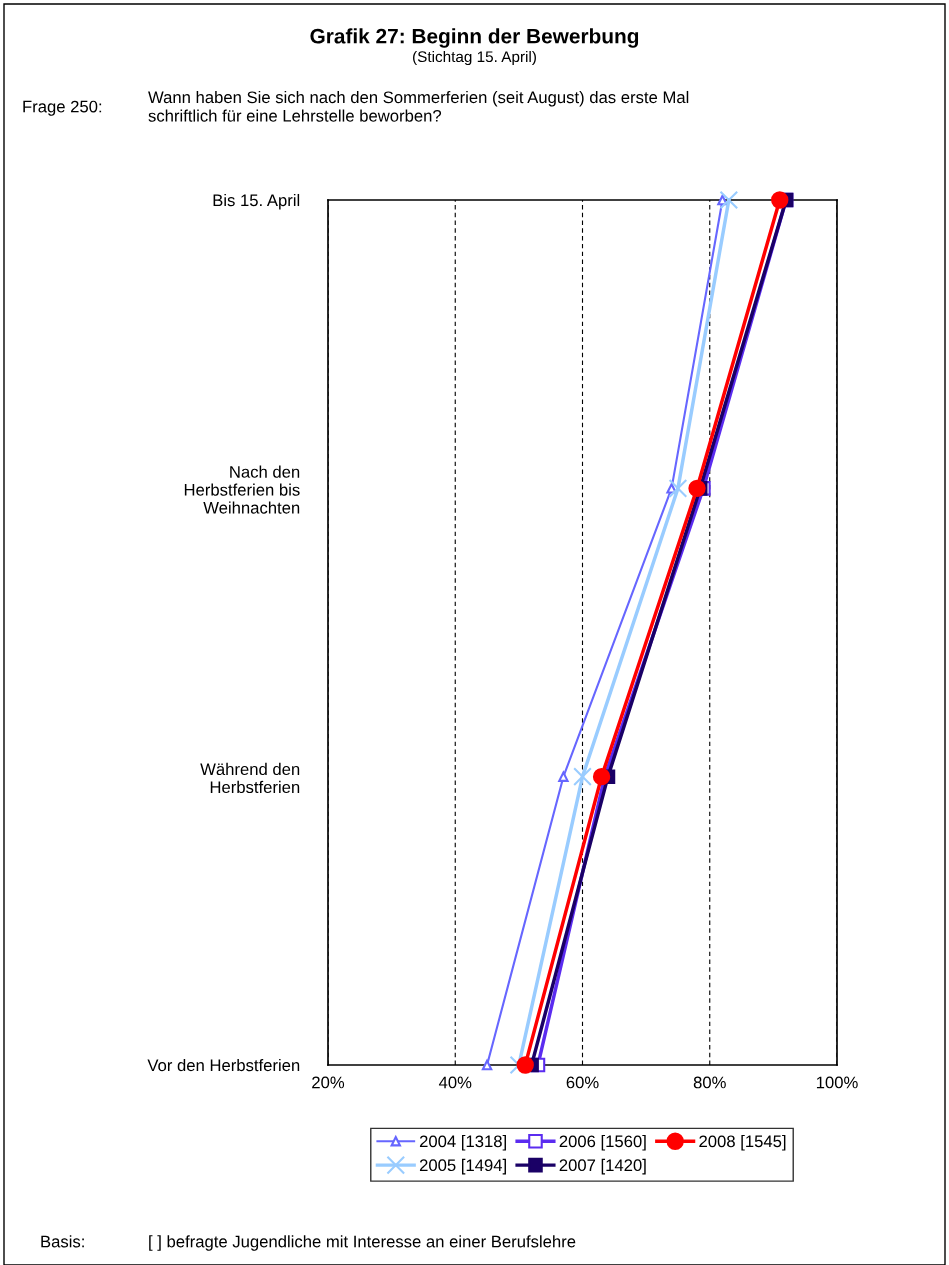 The width and height of the screenshot is (949, 1265). What do you see at coordinates (462, 1166) in the screenshot?
I see `legend-label: 2005 [1494]` at bounding box center [462, 1166].